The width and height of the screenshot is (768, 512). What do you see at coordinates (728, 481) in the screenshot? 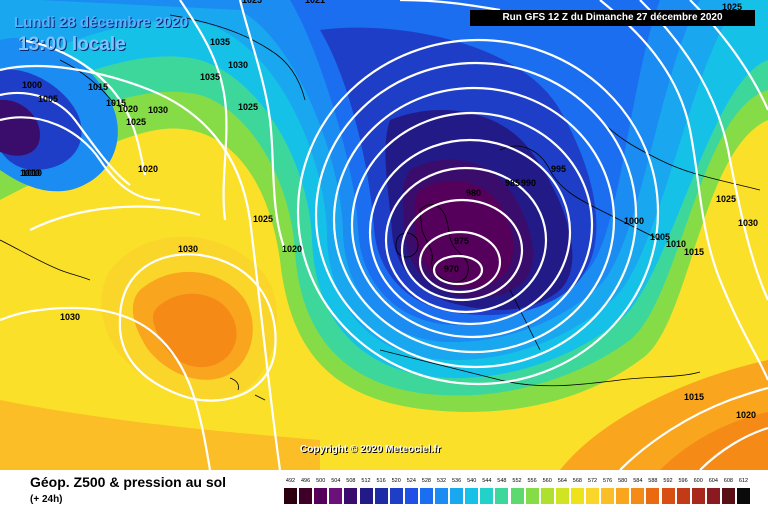
I see `legend-label: 608` at bounding box center [728, 481].